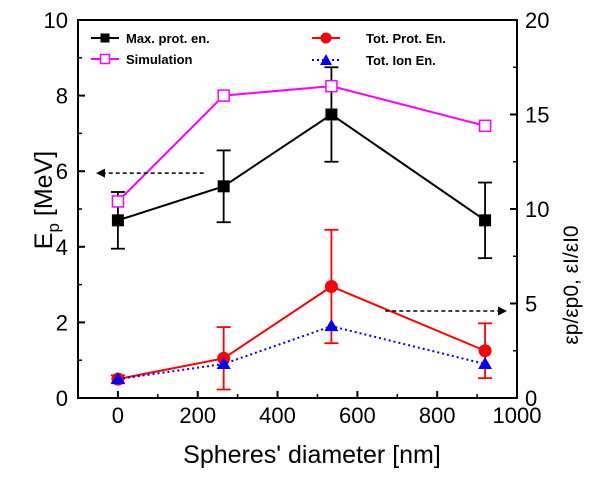 The image size is (595, 477). What do you see at coordinates (531, 304) in the screenshot?
I see `y-right-tick-label: 5` at bounding box center [531, 304].